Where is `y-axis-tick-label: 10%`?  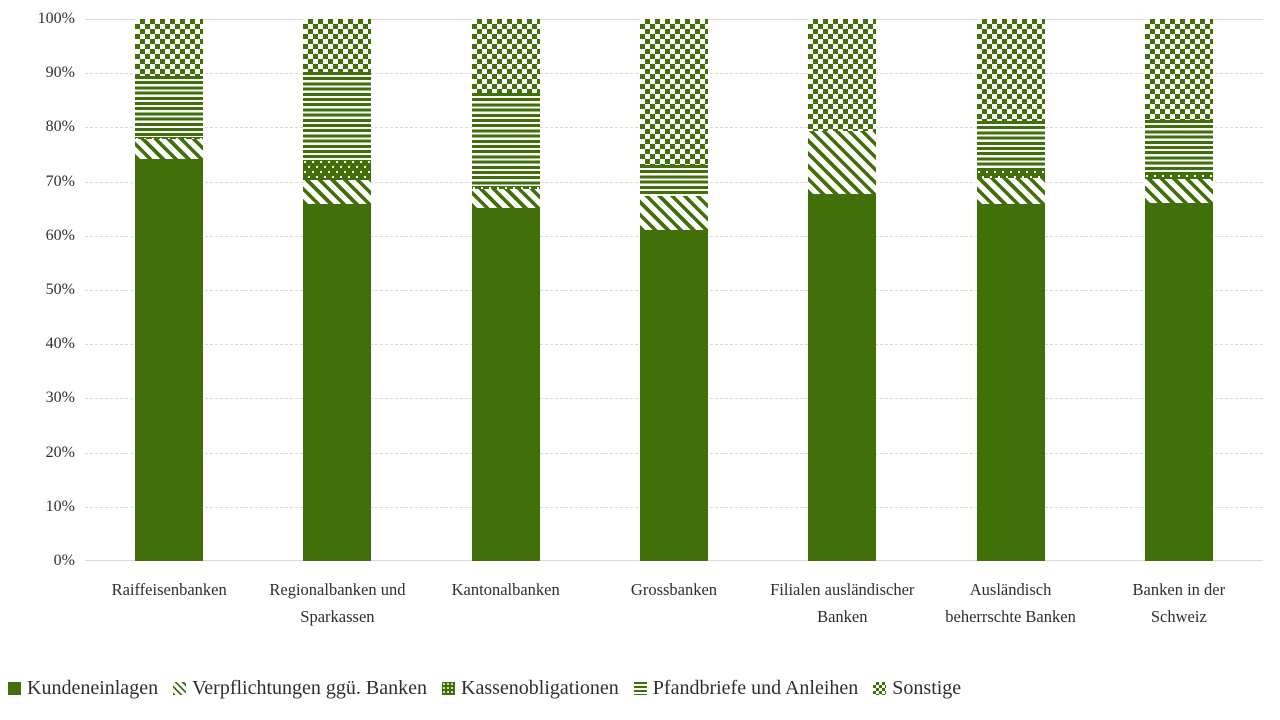 y-axis-tick-label: 10% is located at coordinates (60, 506).